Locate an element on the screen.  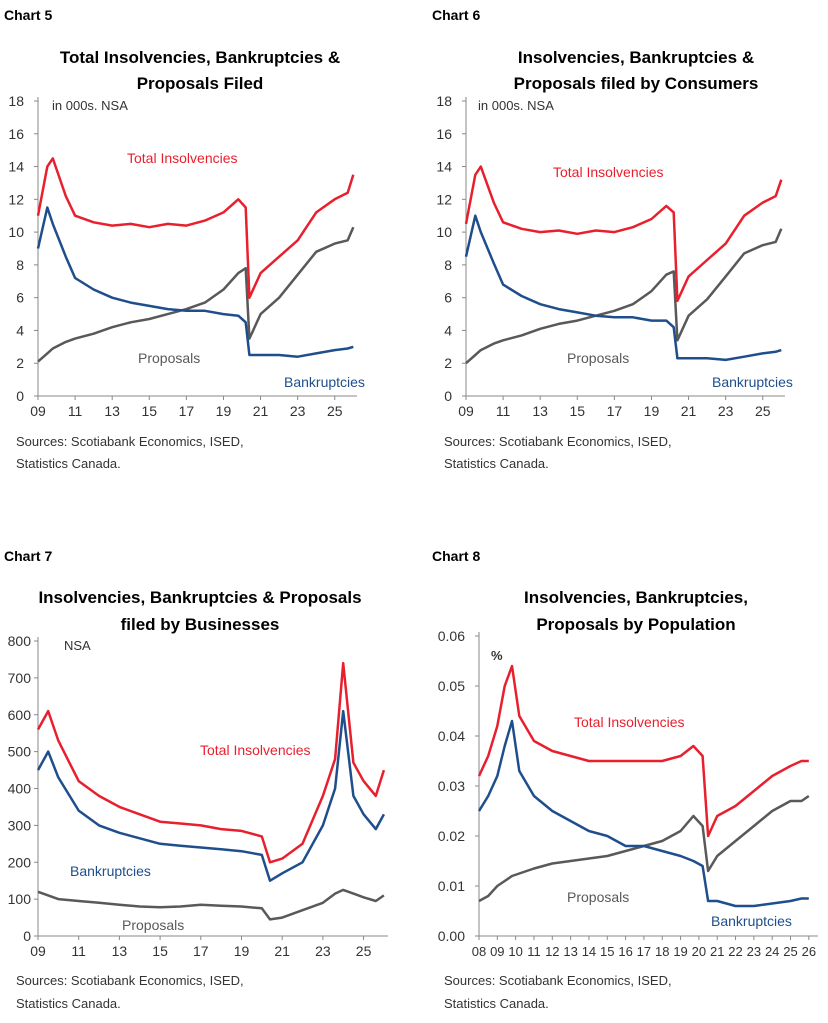
chart-8-x-tick-label: 10 is located at coordinates (515, 951).